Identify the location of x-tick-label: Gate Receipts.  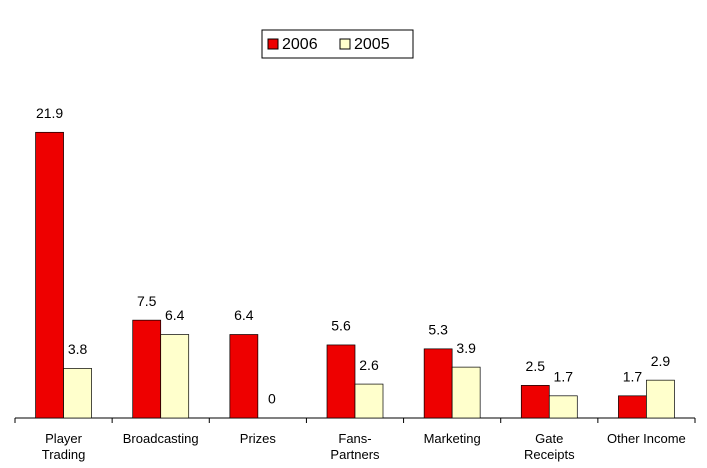
(549, 446).